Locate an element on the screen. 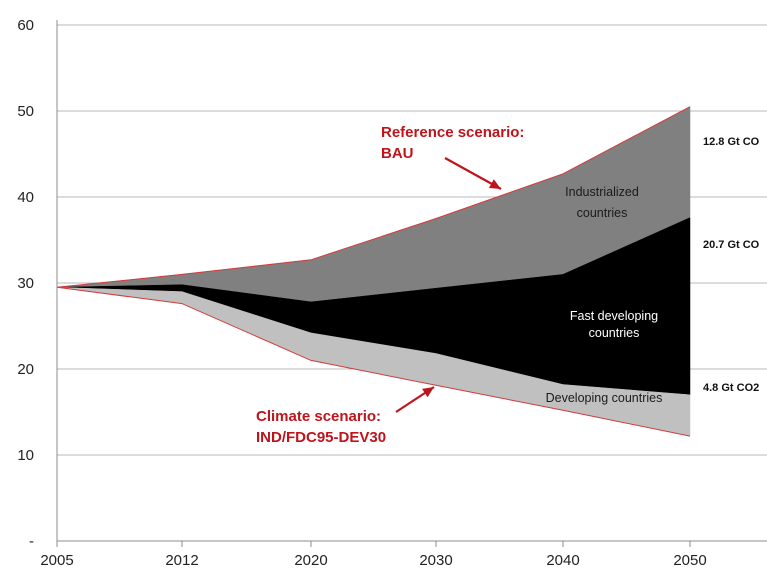  annotation-1: Climate scenario: IND/FDC95-DEV30 is located at coordinates (321, 427).